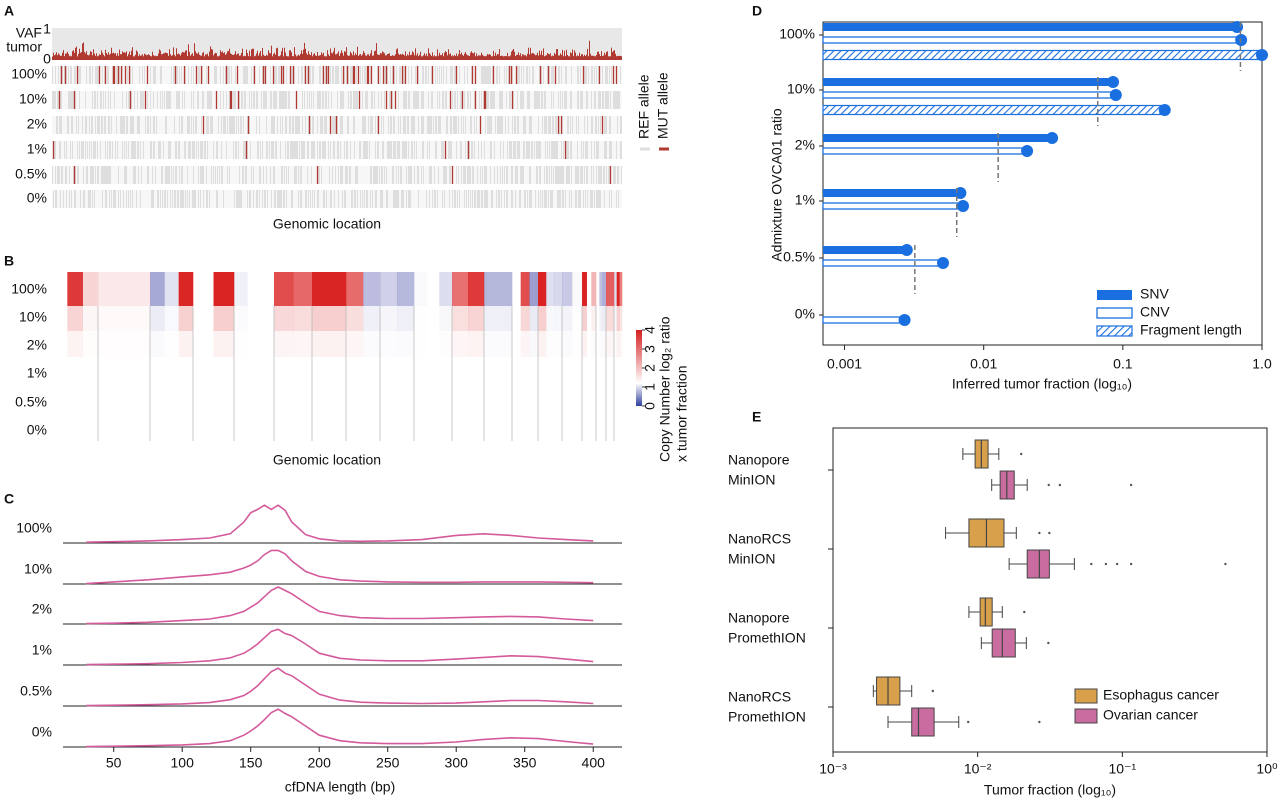 Image resolution: width=1280 pixels, height=802 pixels. I want to click on x-tick-label: 10⁻³, so click(833, 769).